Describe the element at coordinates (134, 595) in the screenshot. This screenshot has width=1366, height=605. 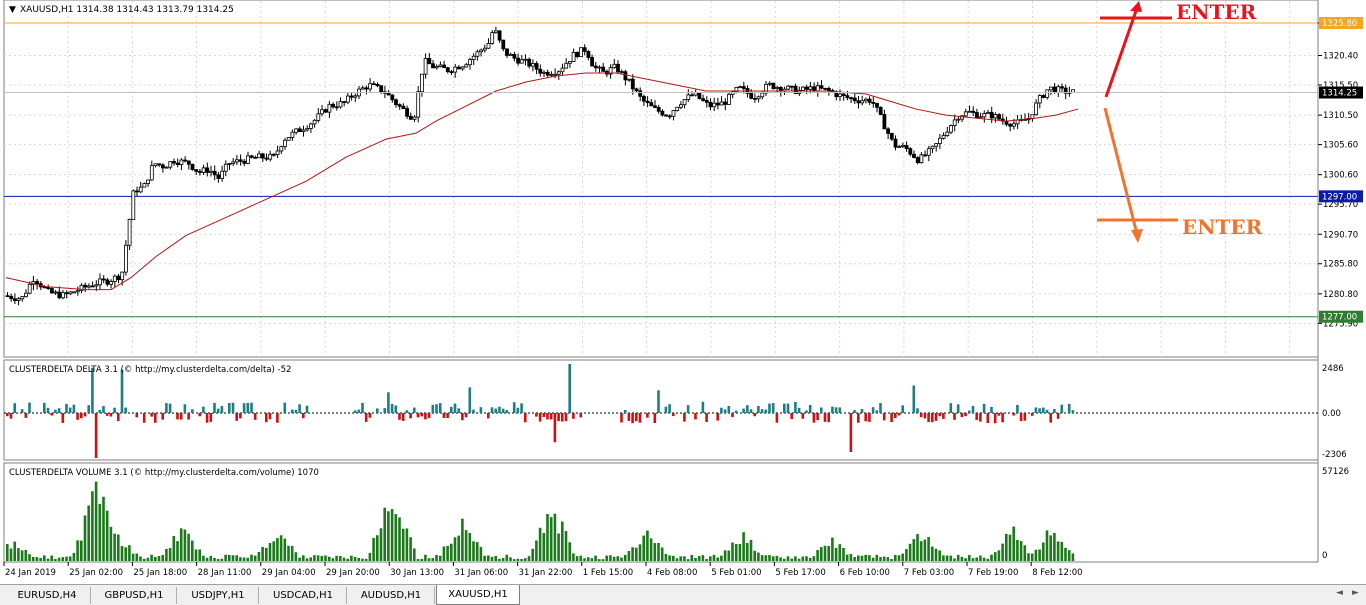
I see `chart-tab: GBPUSD,H1` at that location.